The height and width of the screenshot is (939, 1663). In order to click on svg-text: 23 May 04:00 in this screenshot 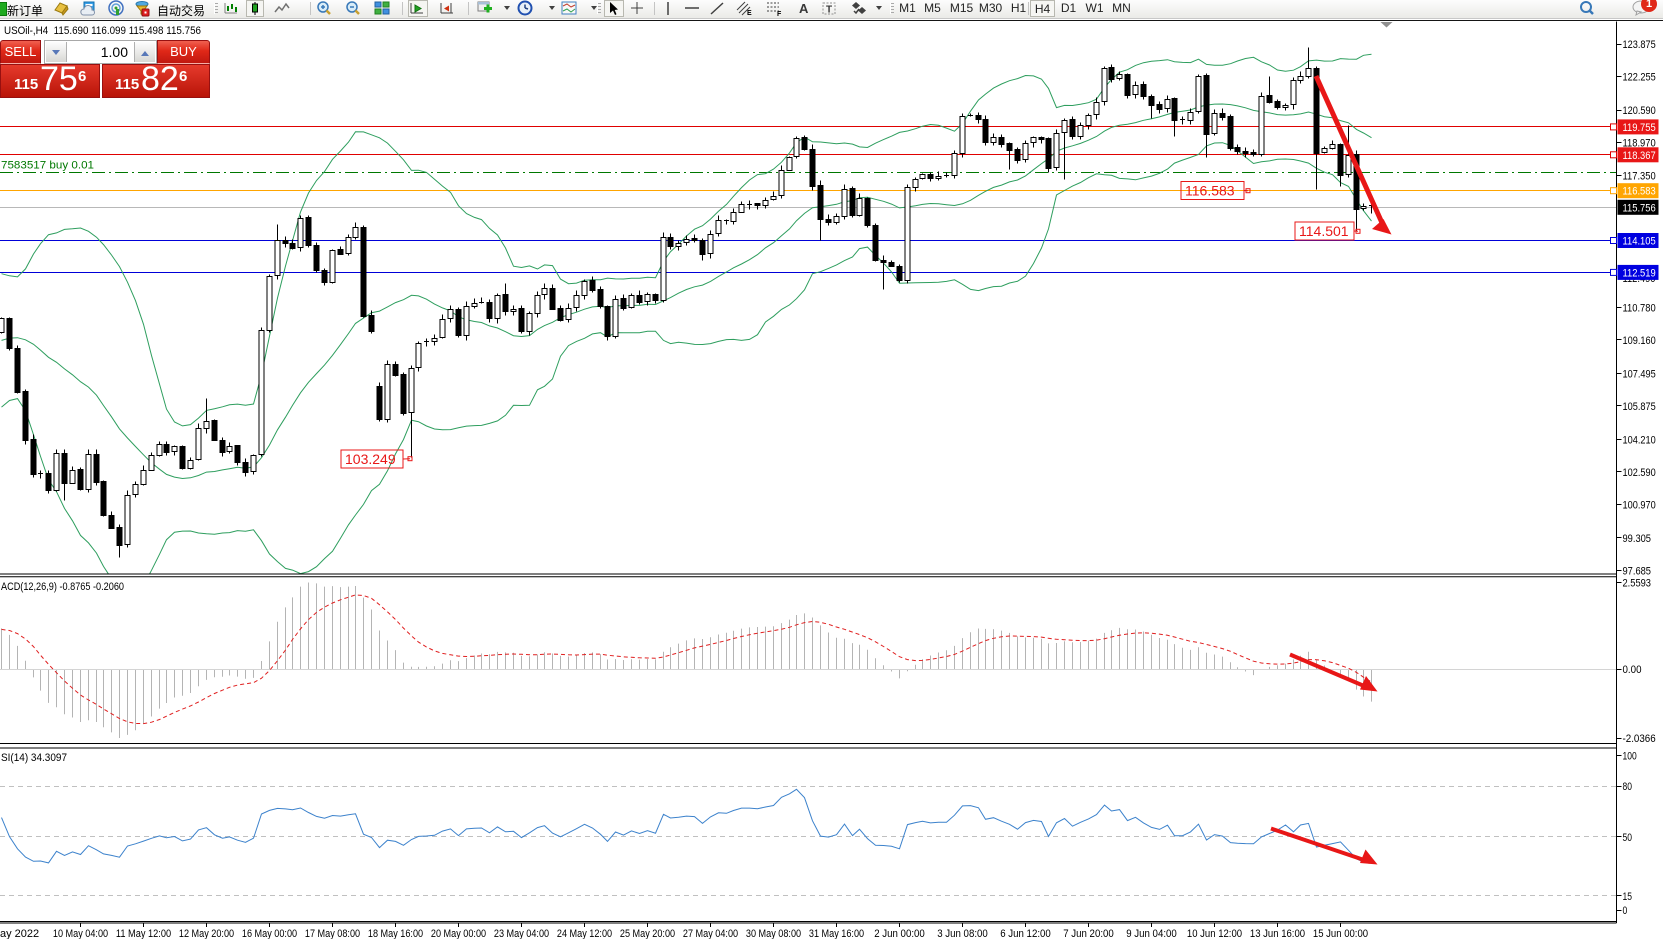, I will do `click(521, 933)`.